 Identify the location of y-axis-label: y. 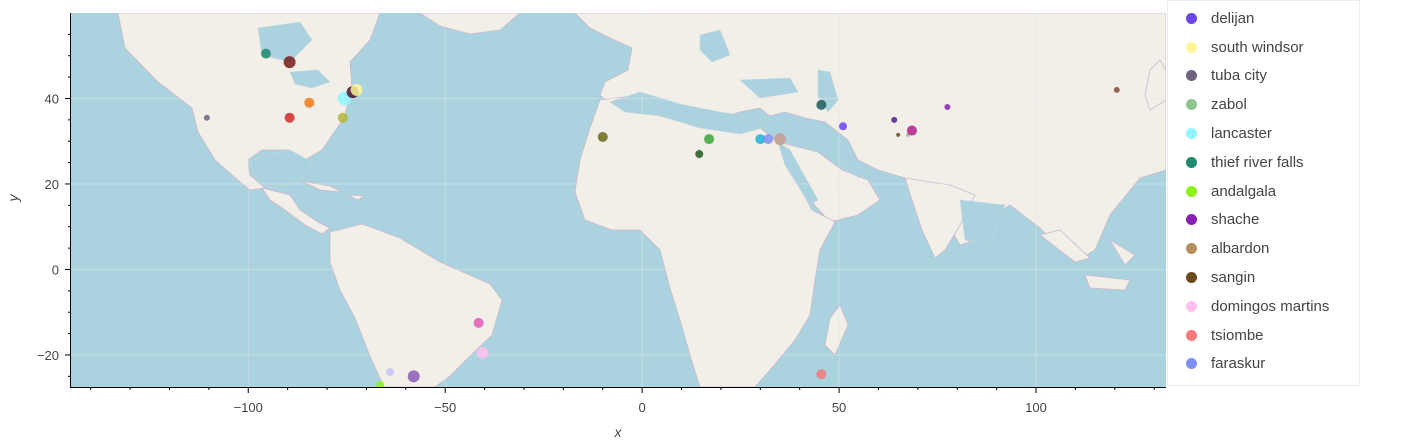
(13, 198).